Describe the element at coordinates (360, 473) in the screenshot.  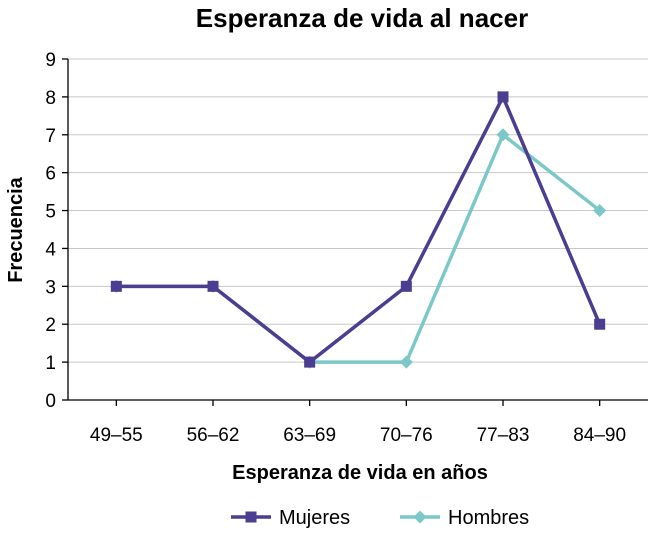
I see `x-axis-label: Esperanza de vida en años` at that location.